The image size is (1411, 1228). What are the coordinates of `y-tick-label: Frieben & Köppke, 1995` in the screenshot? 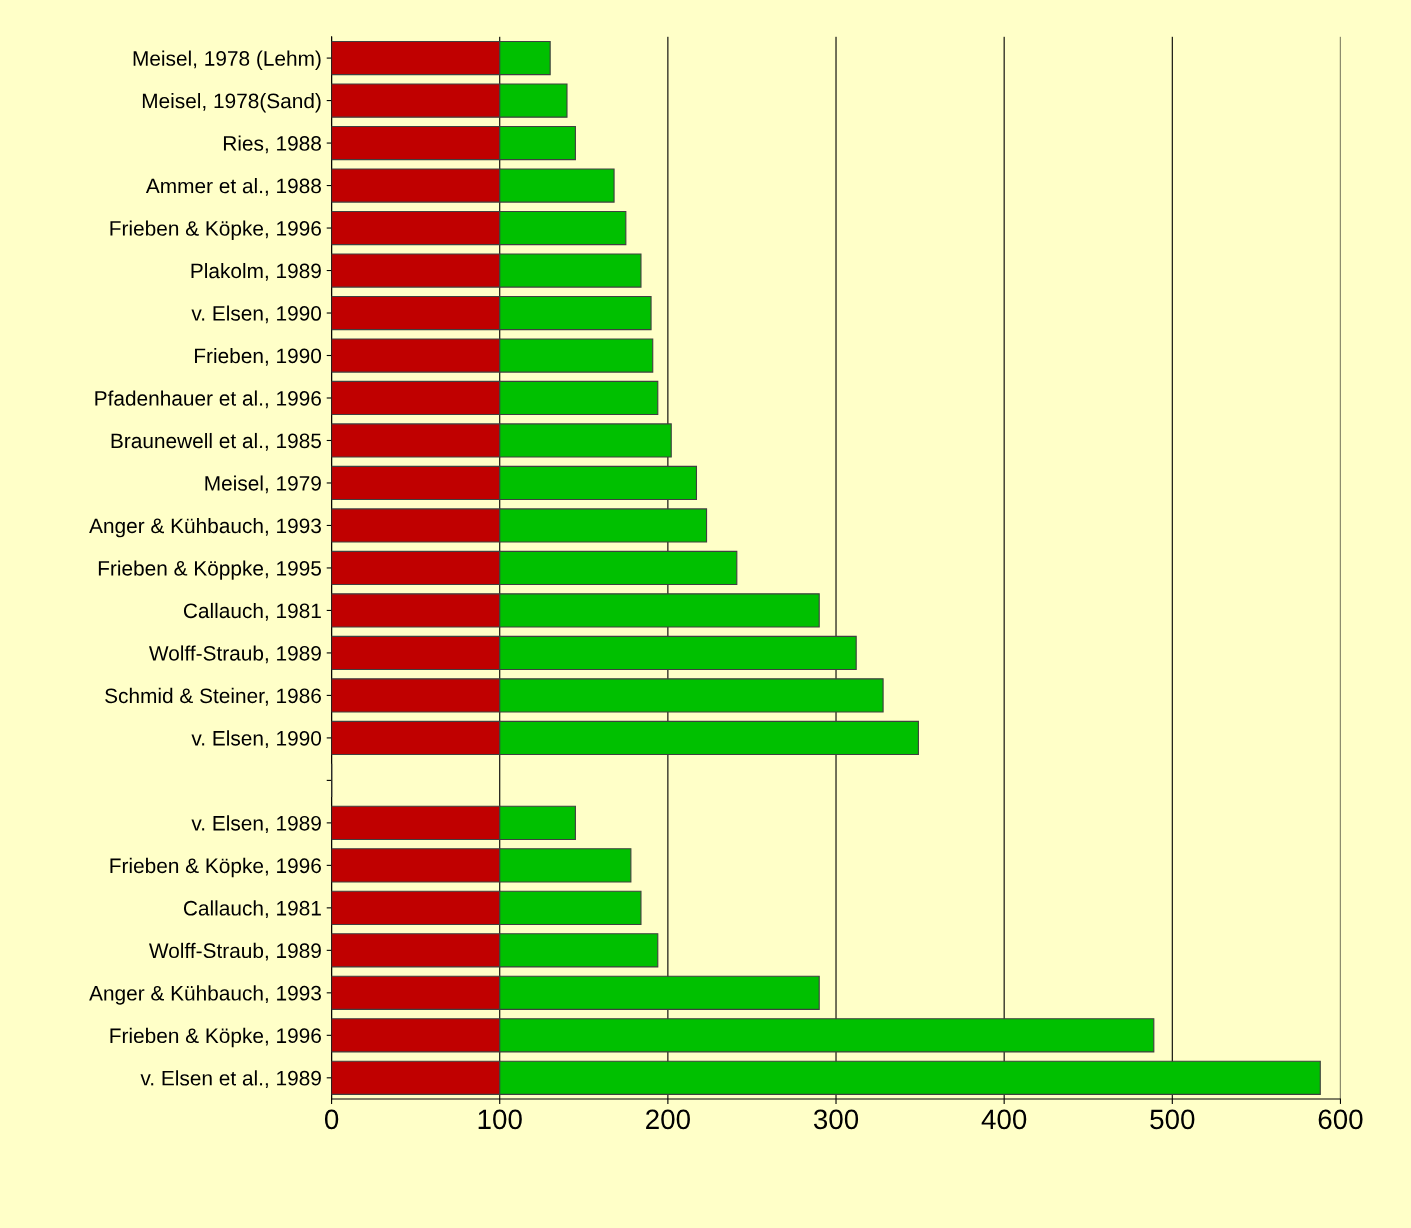 It's located at (210, 570).